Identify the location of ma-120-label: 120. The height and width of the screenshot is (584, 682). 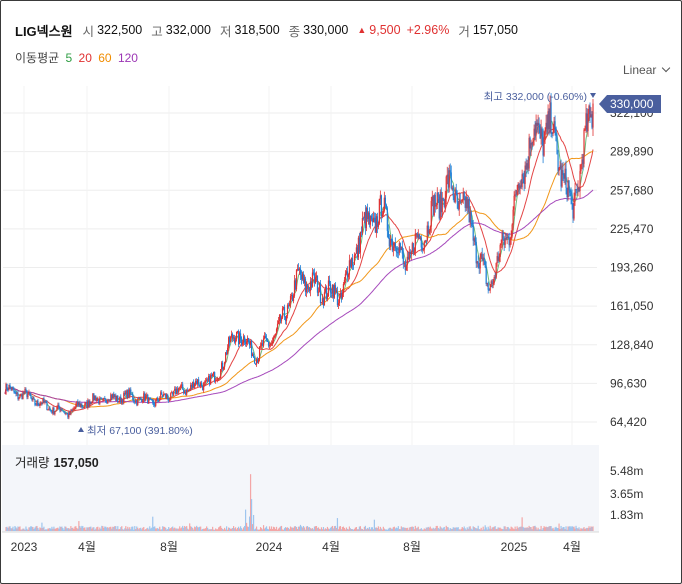
(127, 58).